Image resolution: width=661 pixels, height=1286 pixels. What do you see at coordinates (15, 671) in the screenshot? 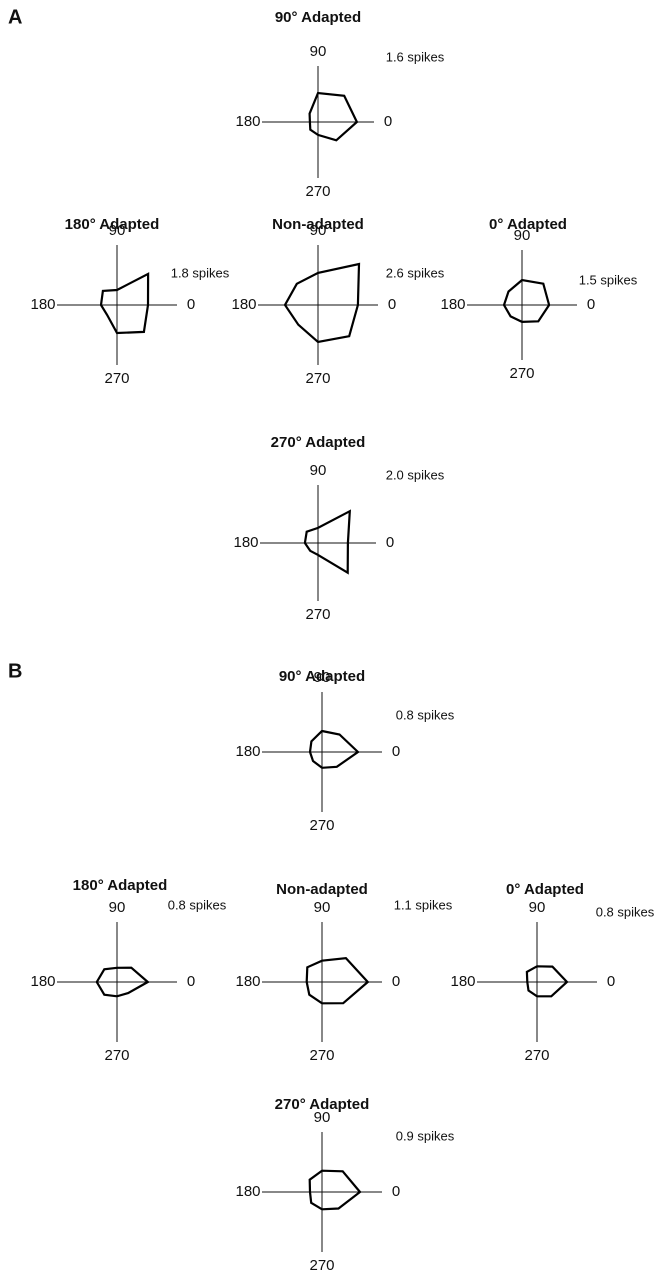
I see `panel-label: B` at bounding box center [15, 671].